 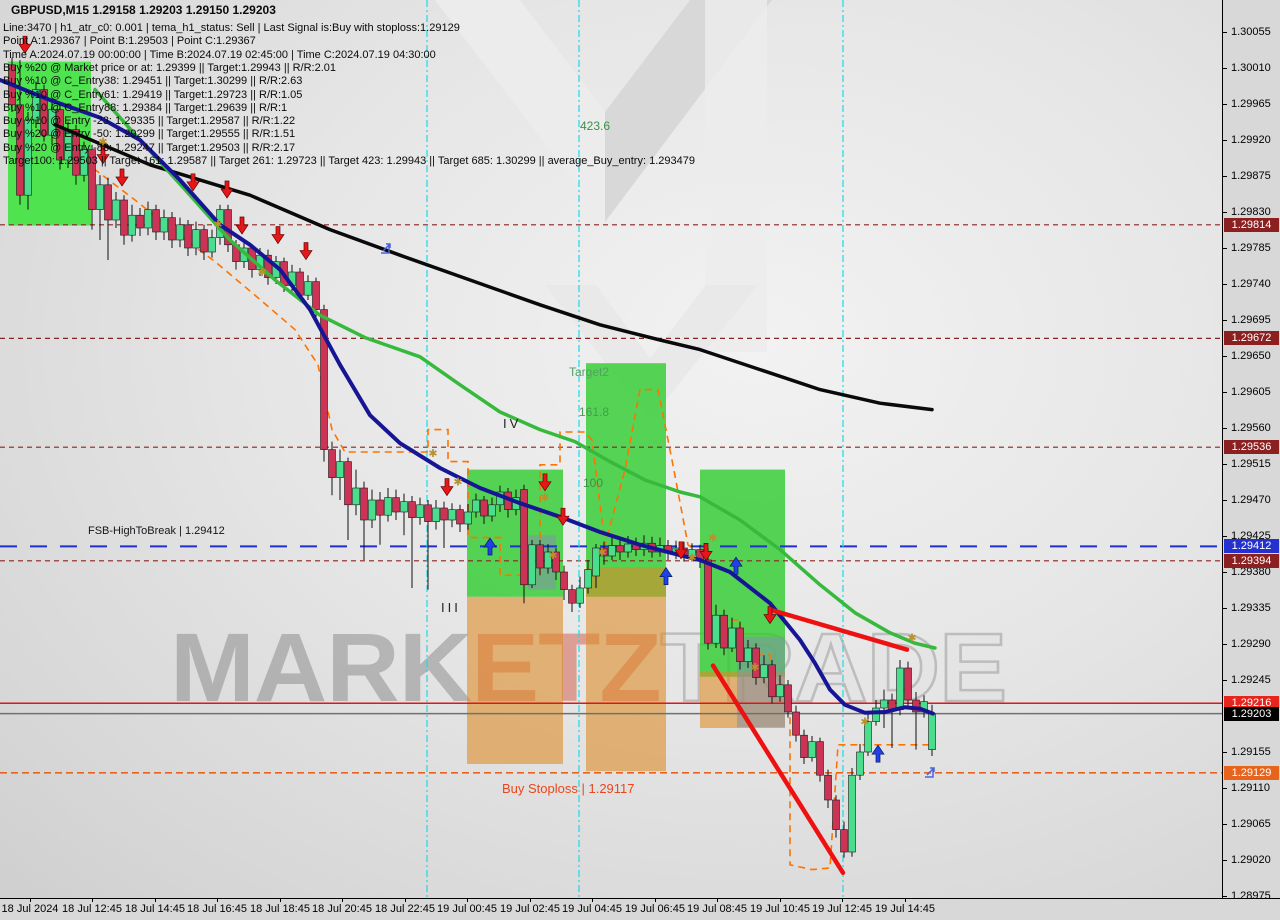 I want to click on time-axis-label: 18 Jul 22:45, so click(x=405, y=909).